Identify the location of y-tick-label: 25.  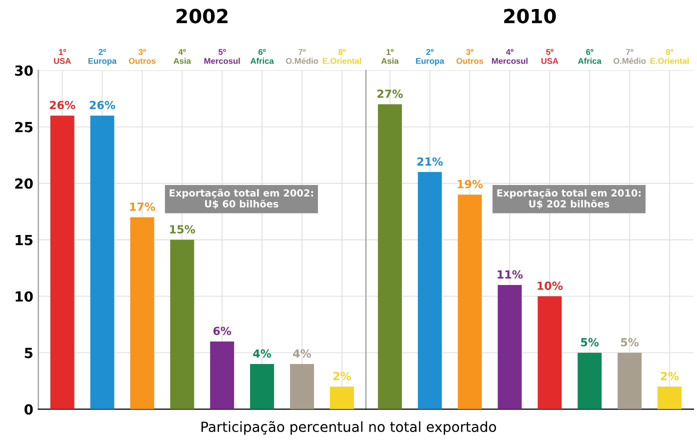
(24, 127).